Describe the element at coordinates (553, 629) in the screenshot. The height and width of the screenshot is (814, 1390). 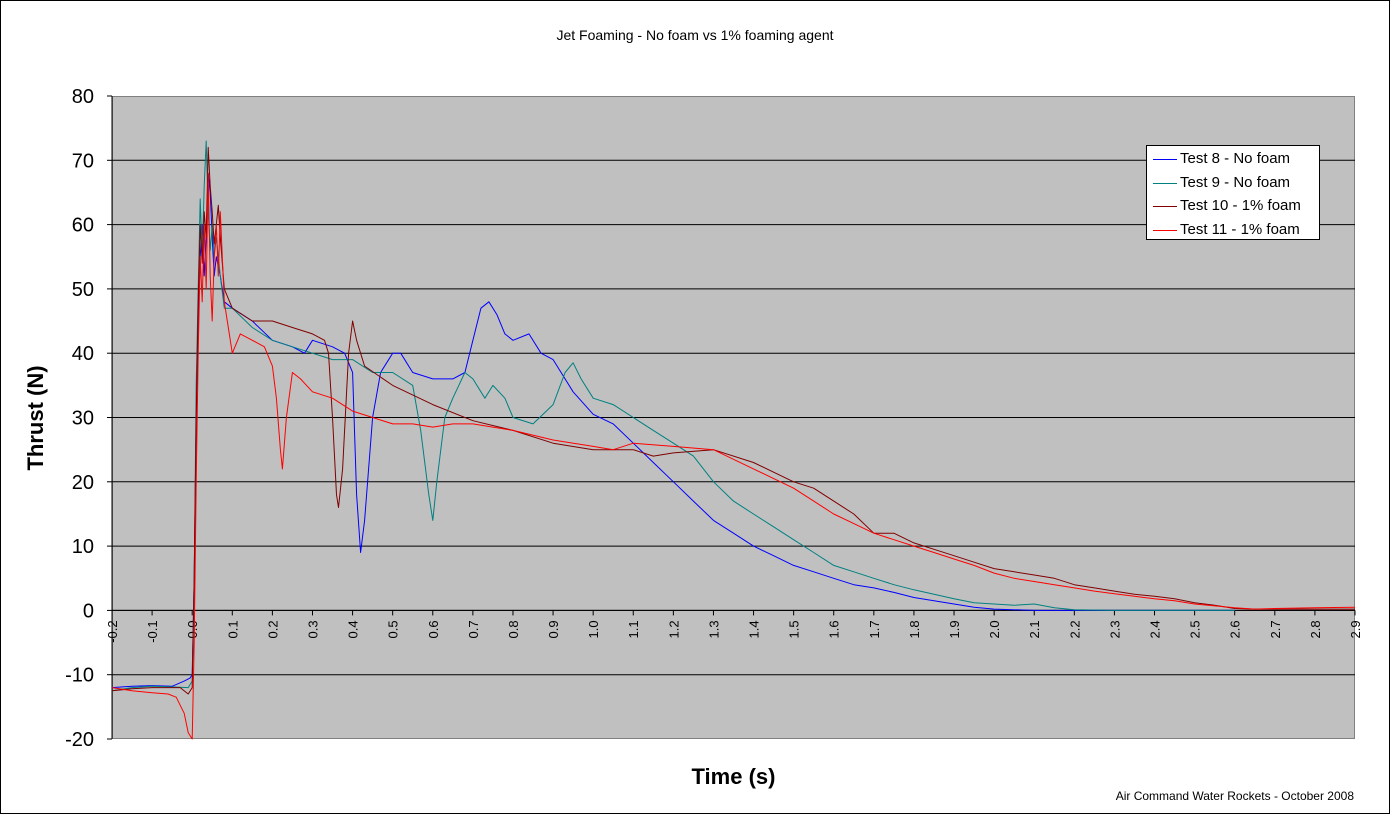
I see `x-tick-label: 0.9` at that location.